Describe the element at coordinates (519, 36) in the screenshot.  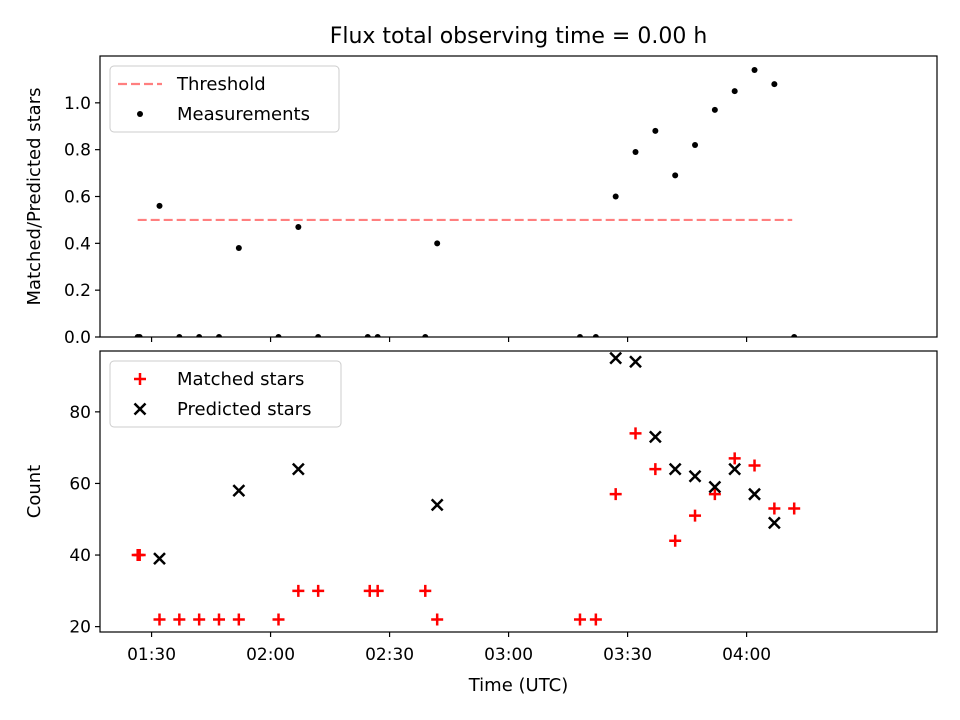
I see `chart-title: Flux total observing time = 0.00 h` at that location.